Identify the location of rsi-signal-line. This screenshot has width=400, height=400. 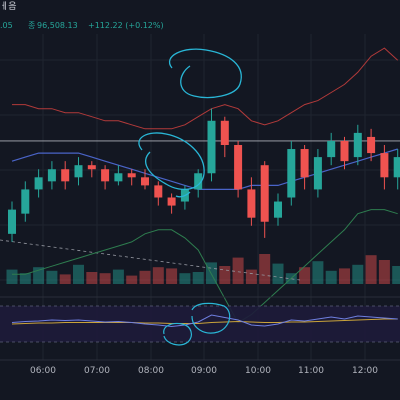
(204, 321).